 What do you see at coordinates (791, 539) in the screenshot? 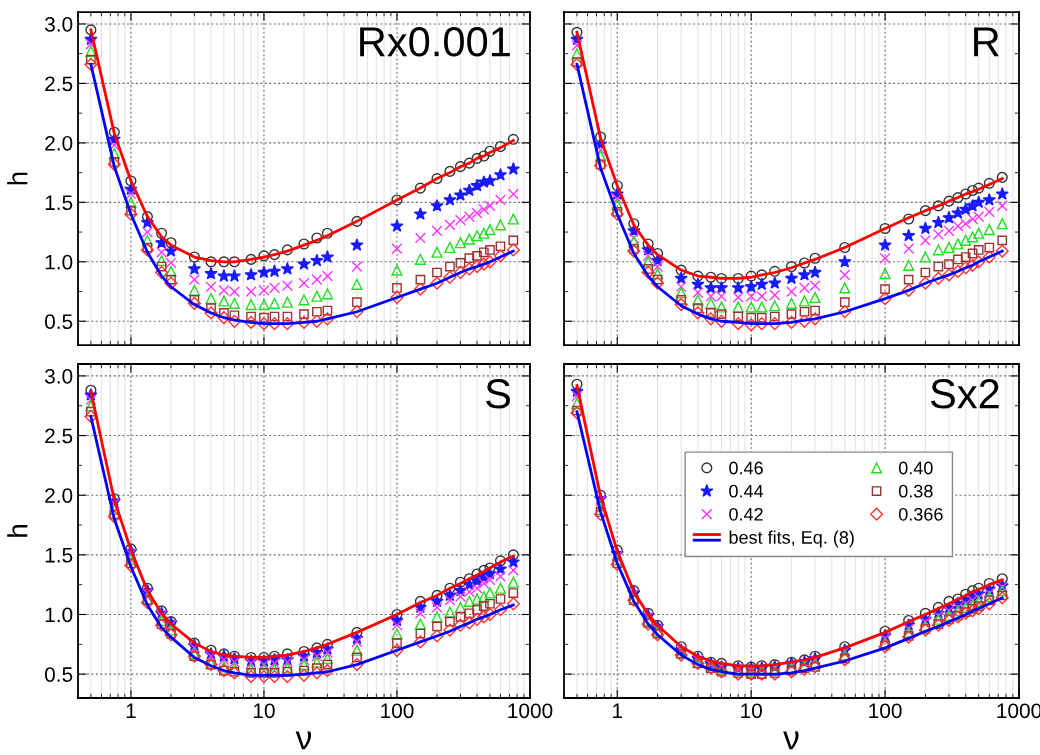
I see `legend-label: best fits, Eq. (8)` at bounding box center [791, 539].